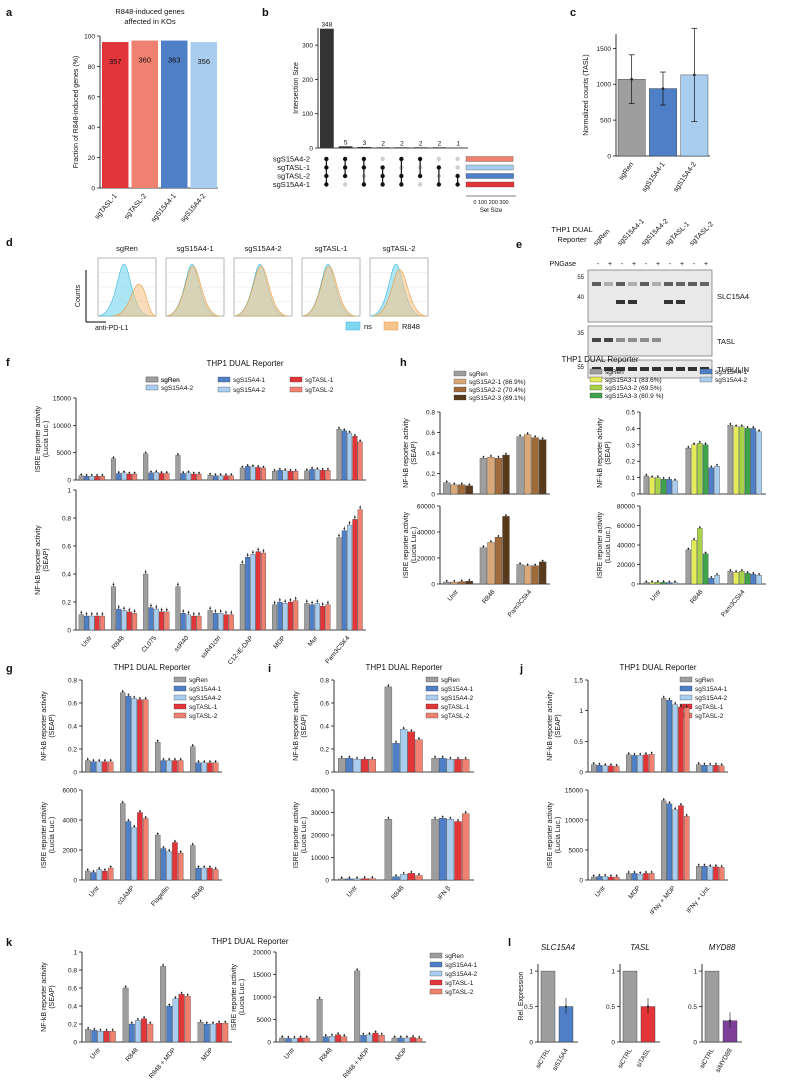 Image resolution: width=800 pixels, height=1092 pixels. Describe the element at coordinates (92, 128) in the screenshot. I see `a-ytick-label: 40` at that location.